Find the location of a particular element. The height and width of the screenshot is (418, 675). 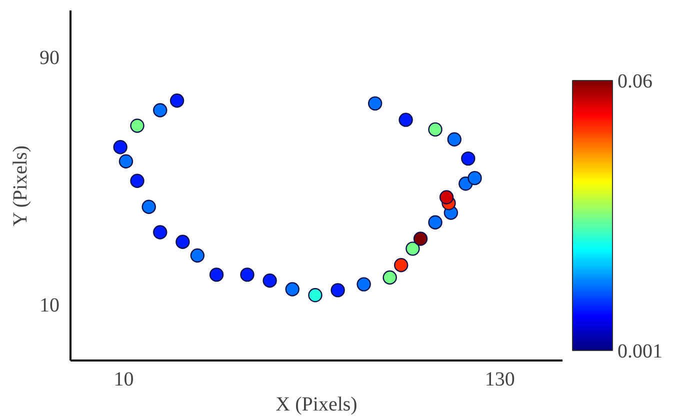

y-tick-label: 90 is located at coordinates (50, 57).